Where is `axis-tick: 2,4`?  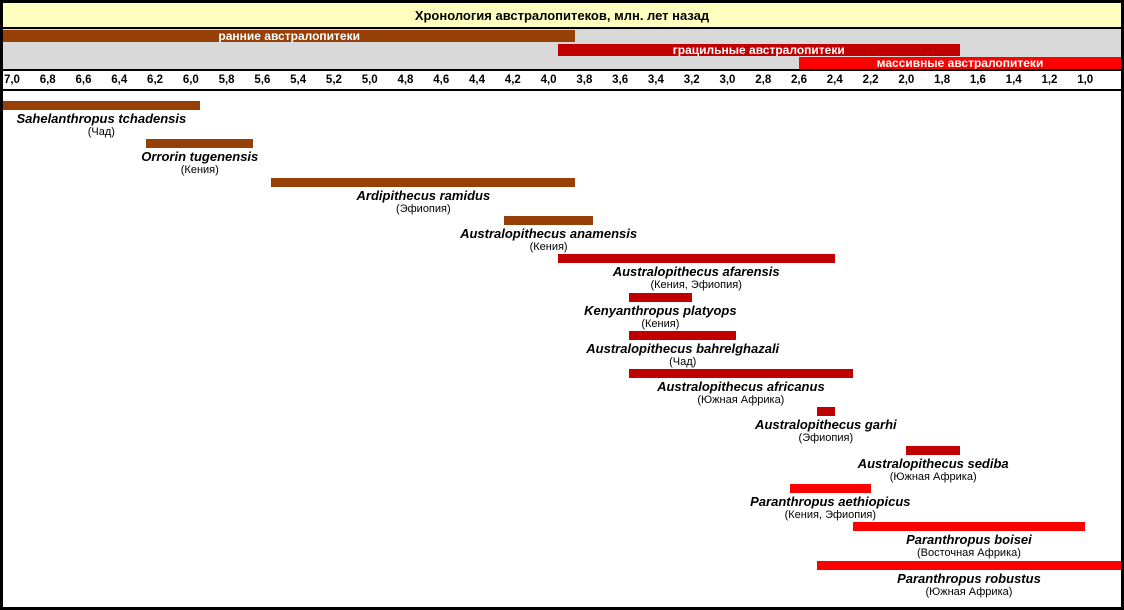
axis-tick: 2,4 is located at coordinates (834, 80).